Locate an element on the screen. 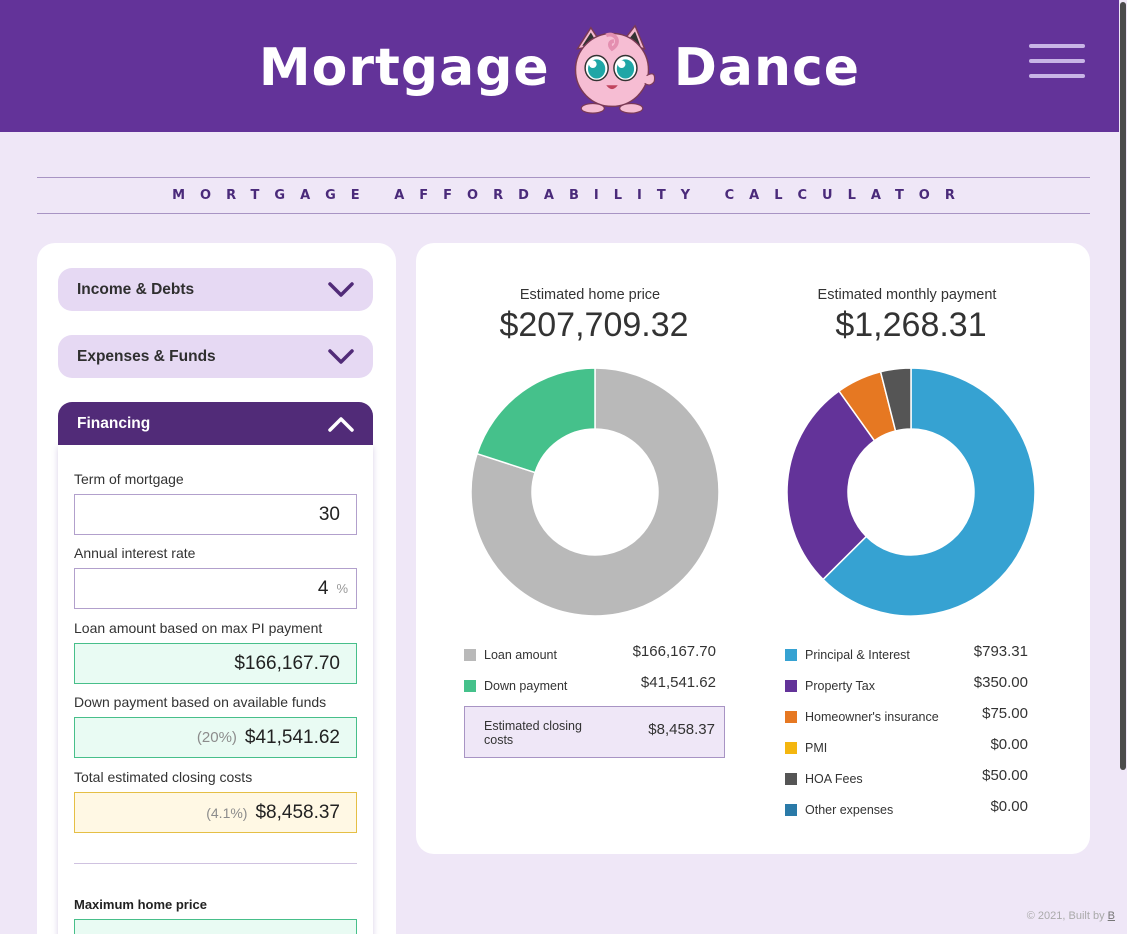 This screenshot has width=1127, height=934. legend-item-down-payment: Down payment is located at coordinates (515, 686).